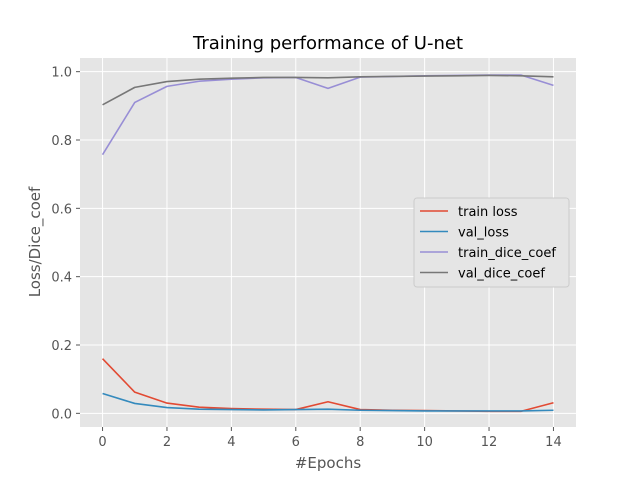  What do you see at coordinates (61, 73) in the screenshot?
I see `y-tick-label: 1.0` at bounding box center [61, 73].